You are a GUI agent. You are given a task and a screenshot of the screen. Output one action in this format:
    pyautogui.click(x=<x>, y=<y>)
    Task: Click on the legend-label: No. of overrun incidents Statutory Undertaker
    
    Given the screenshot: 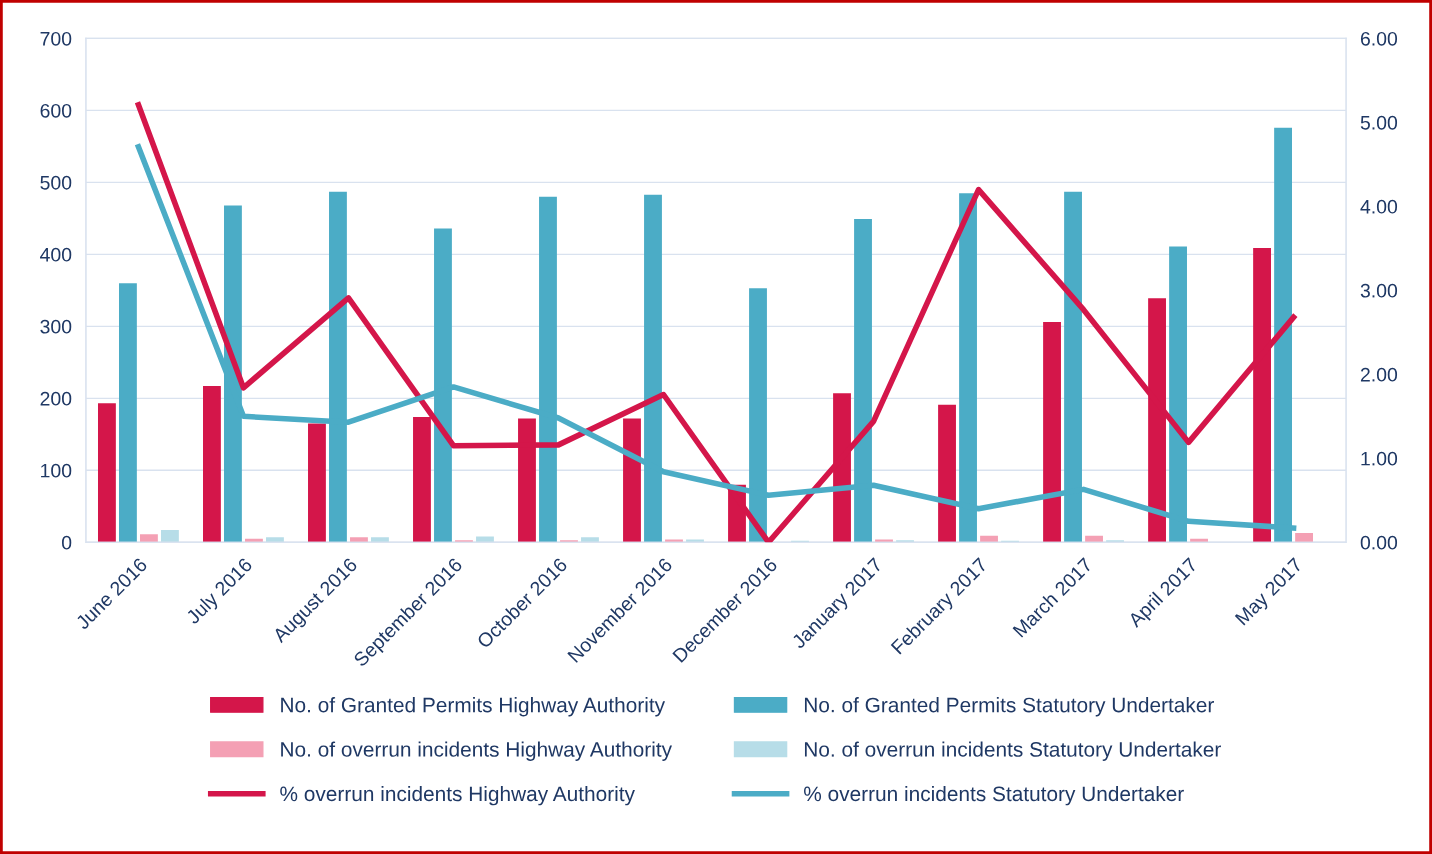 What is the action you would take?
    pyautogui.click(x=1012, y=751)
    